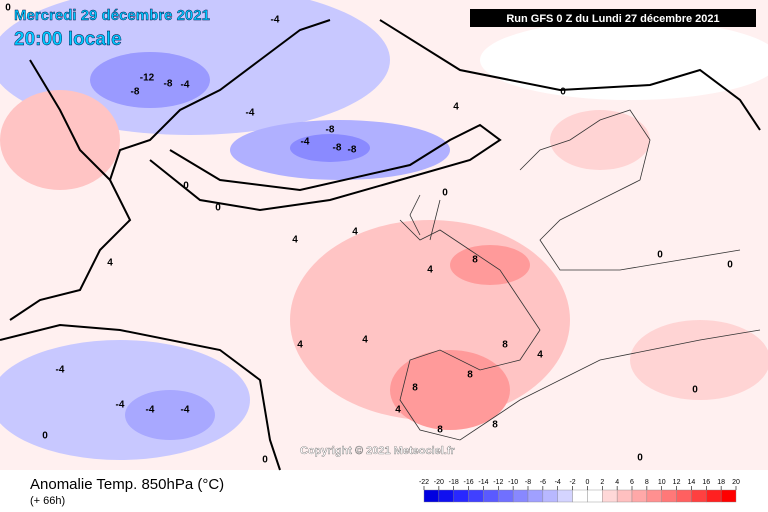 The height and width of the screenshot is (512, 768). What do you see at coordinates (454, 482) in the screenshot?
I see `legend-tick-label: -18` at bounding box center [454, 482].